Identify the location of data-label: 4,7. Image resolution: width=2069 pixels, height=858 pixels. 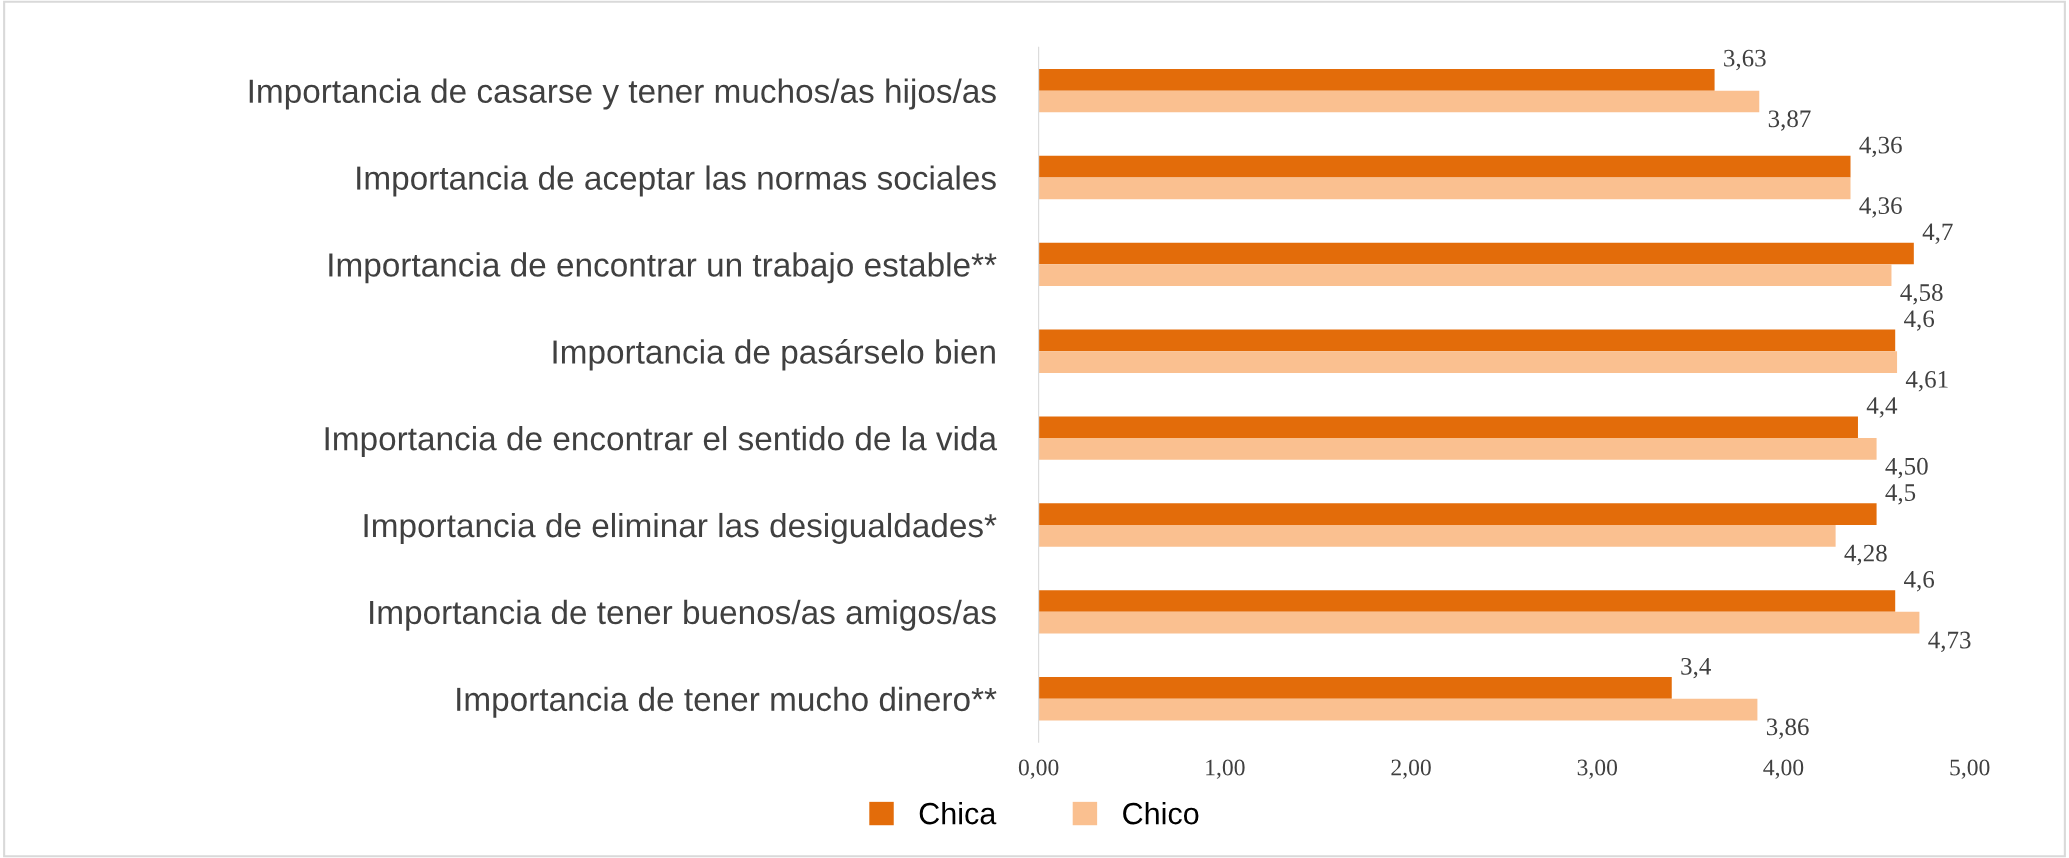
(1937, 233).